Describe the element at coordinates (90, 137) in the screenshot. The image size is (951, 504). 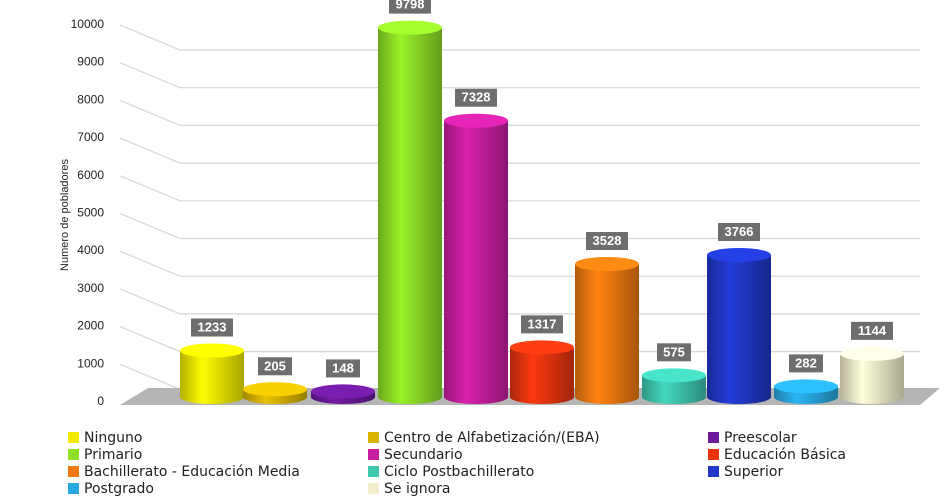
I see `y-tick-label: 7000` at that location.